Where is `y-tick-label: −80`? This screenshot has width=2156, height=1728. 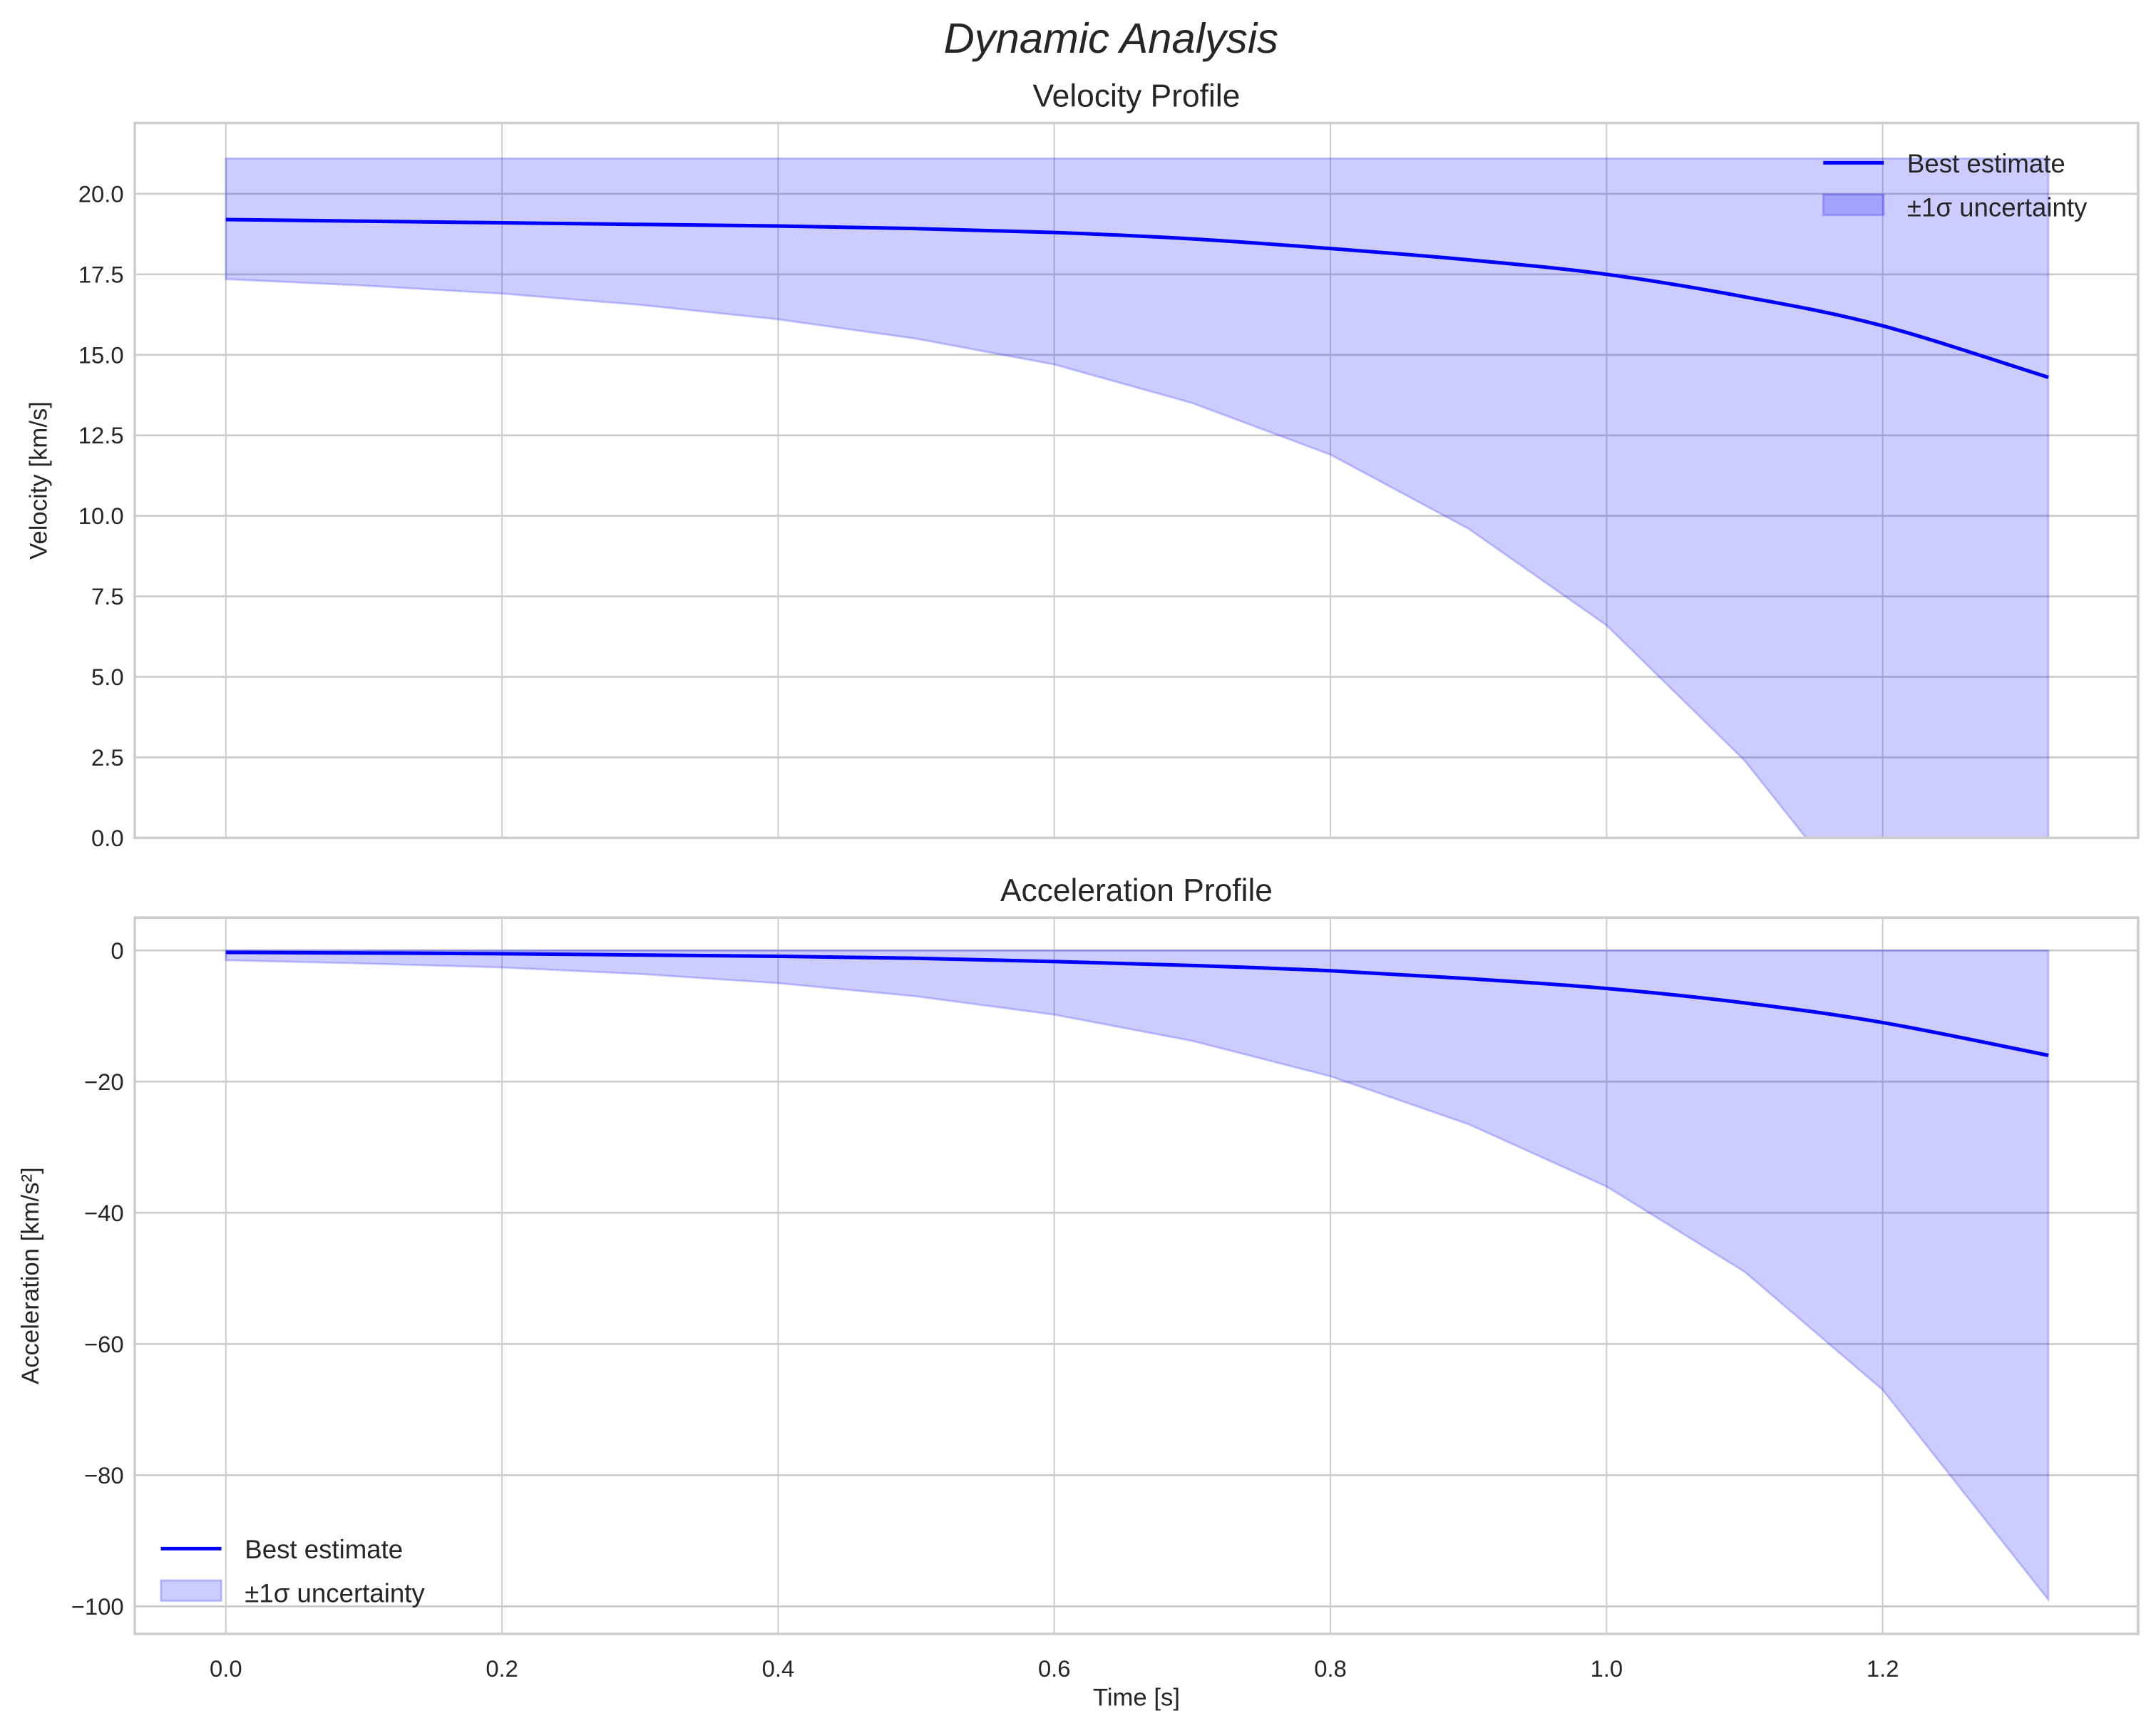
y-tick-label: −80 is located at coordinates (104, 1475).